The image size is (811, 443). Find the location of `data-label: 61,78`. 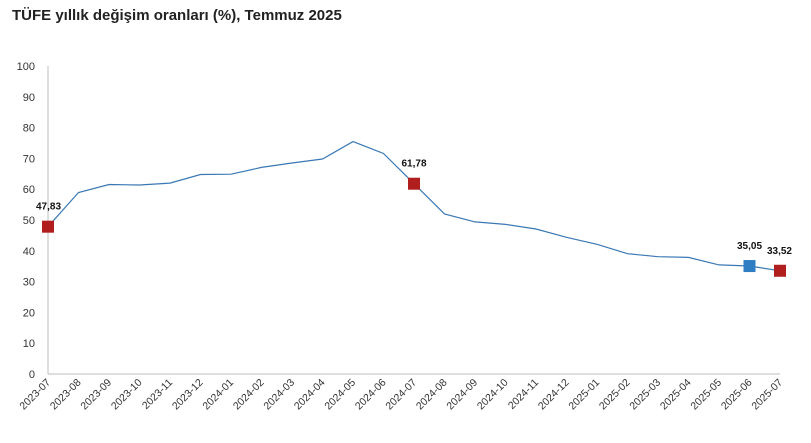

data-label: 61,78 is located at coordinates (413, 164).